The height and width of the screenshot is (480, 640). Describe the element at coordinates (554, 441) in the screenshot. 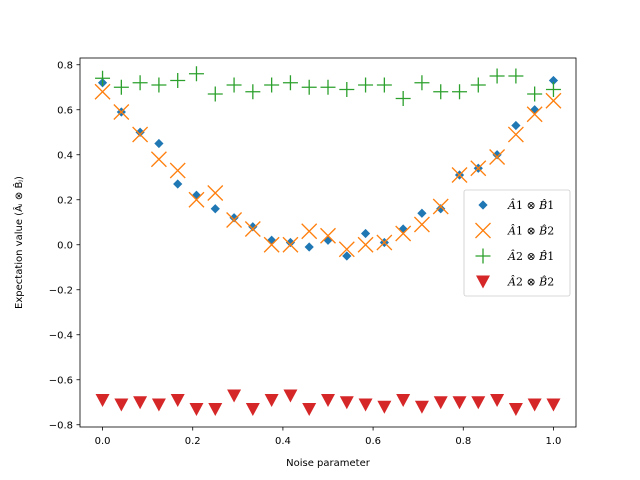

I see `x-tick-label: 1.0` at that location.